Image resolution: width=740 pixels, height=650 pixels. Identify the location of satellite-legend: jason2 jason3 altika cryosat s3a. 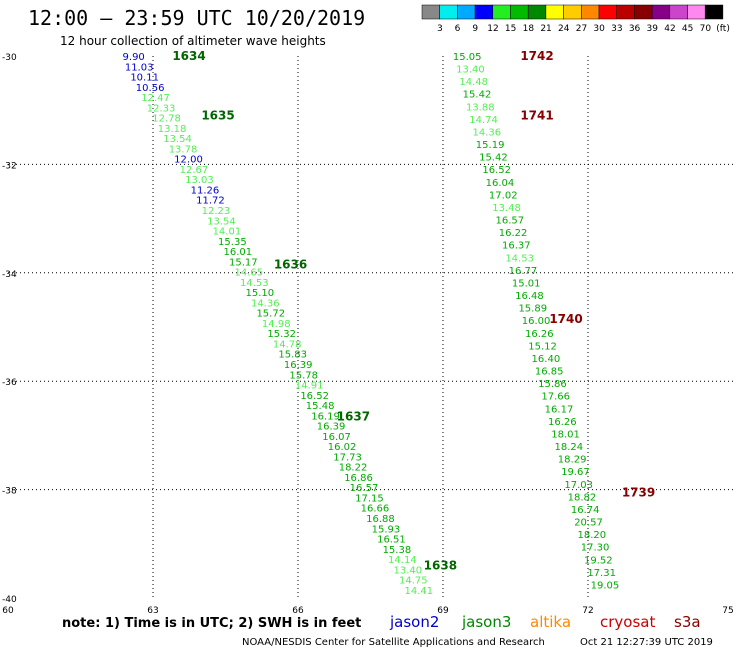
(545, 622).